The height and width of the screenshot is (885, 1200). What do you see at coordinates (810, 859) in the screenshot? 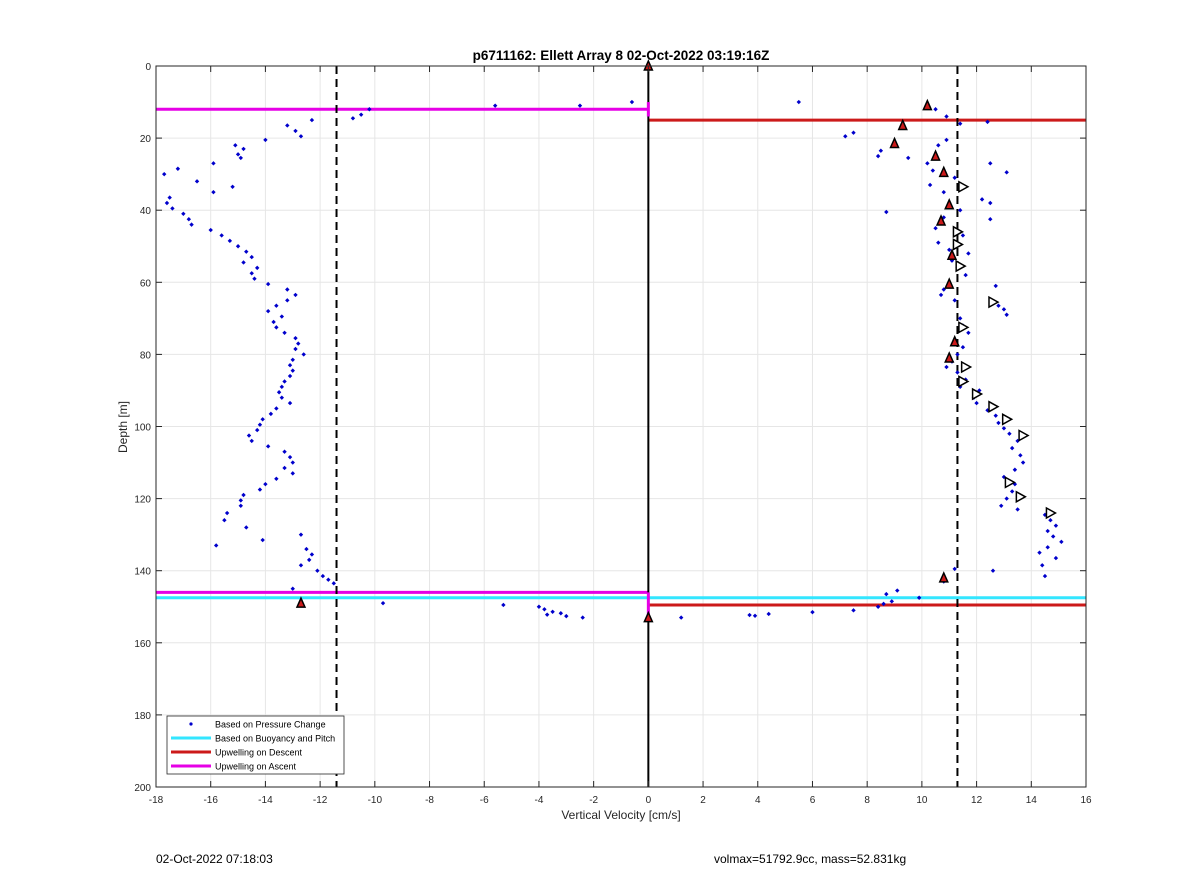
I see `footer-glider-info: volmax=51792.9cc, mass=52.831kg` at bounding box center [810, 859].